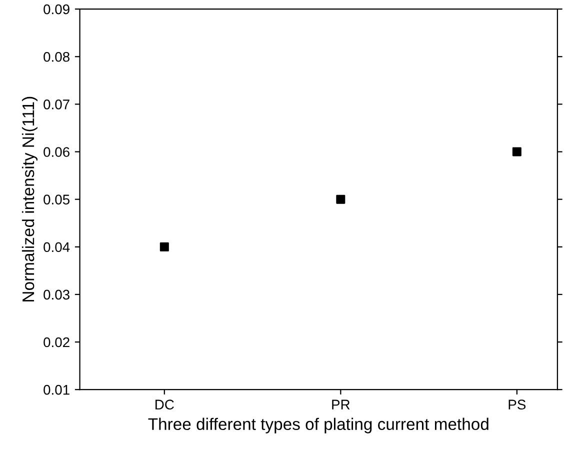 The width and height of the screenshot is (570, 453). What do you see at coordinates (57, 295) in the screenshot?
I see `y-tick-label: 0.03` at bounding box center [57, 295].